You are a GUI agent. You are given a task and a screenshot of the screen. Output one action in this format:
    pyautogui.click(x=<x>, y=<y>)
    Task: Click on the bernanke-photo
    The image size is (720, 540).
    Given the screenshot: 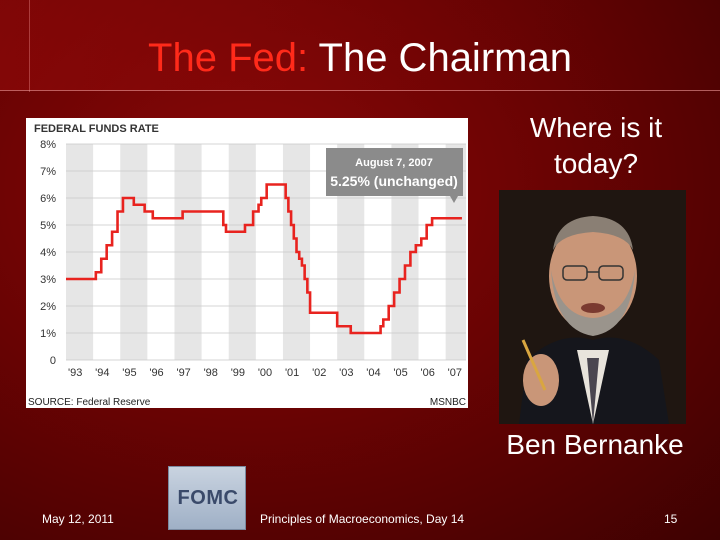 What is the action you would take?
    pyautogui.click(x=592, y=307)
    